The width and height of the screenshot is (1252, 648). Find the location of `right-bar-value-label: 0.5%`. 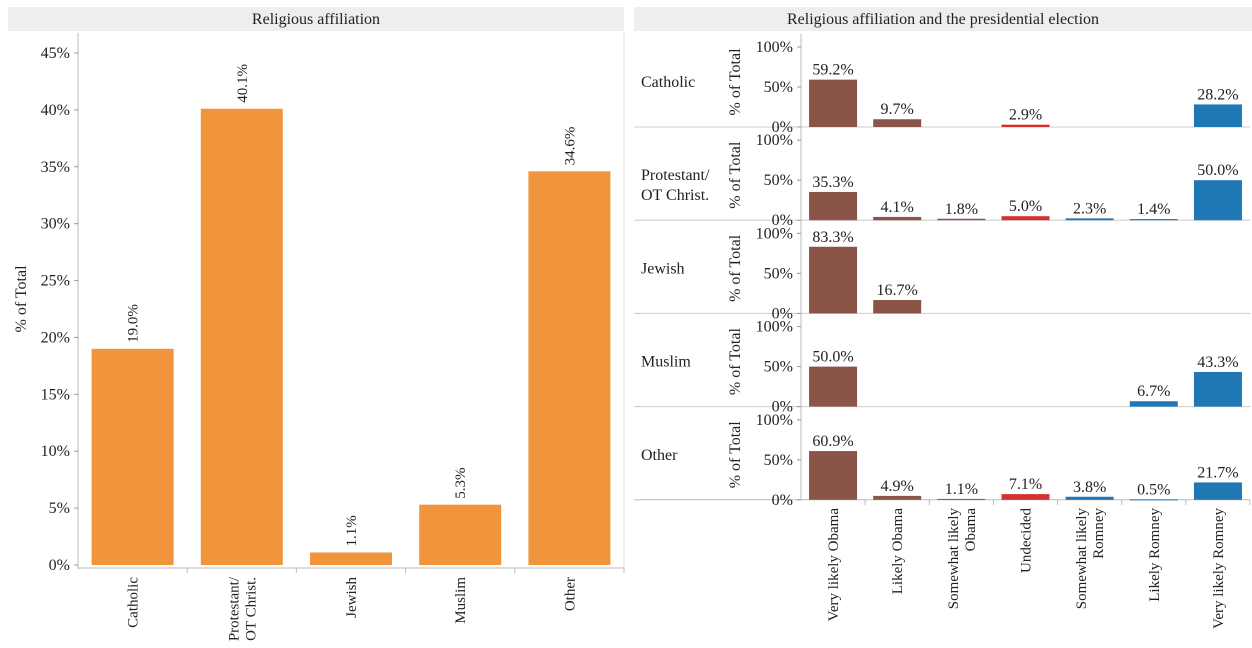

right-bar-value-label: 0.5% is located at coordinates (1153, 489).